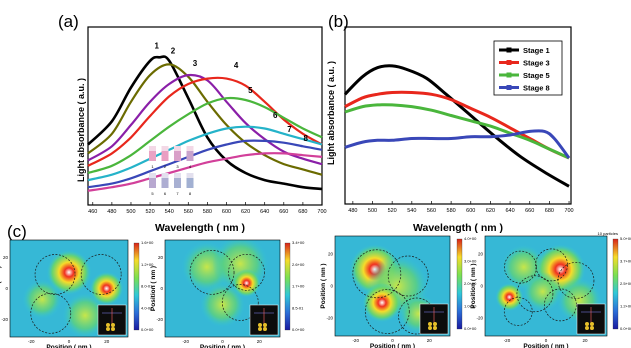 The height and width of the screenshot is (348, 631). Describe the element at coordinates (283, 212) in the screenshot. I see `panel-a-xtick-label: 660` at that location.